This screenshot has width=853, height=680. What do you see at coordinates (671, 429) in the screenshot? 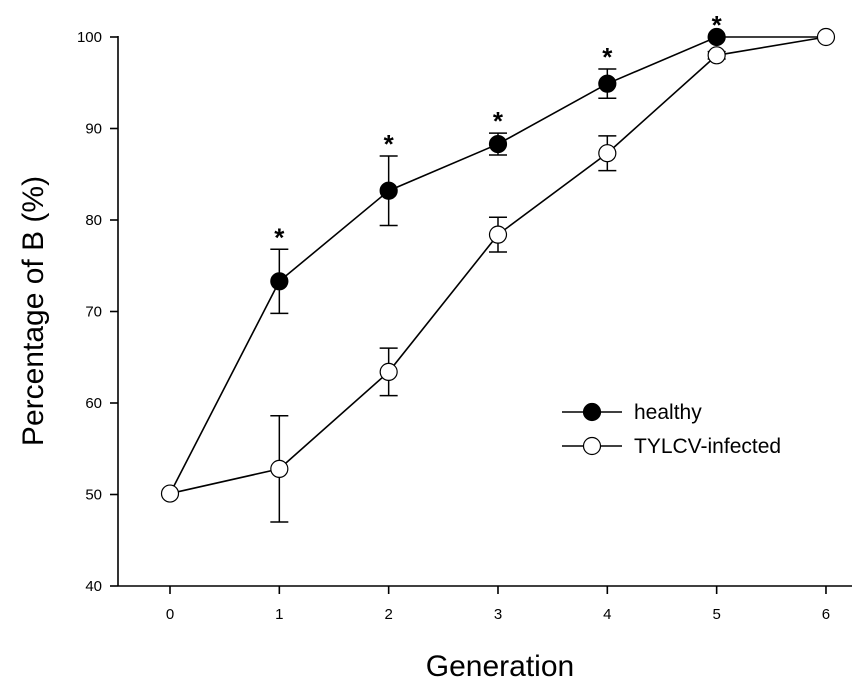
I see `legend: healthy TYLCV-infected` at bounding box center [671, 429].